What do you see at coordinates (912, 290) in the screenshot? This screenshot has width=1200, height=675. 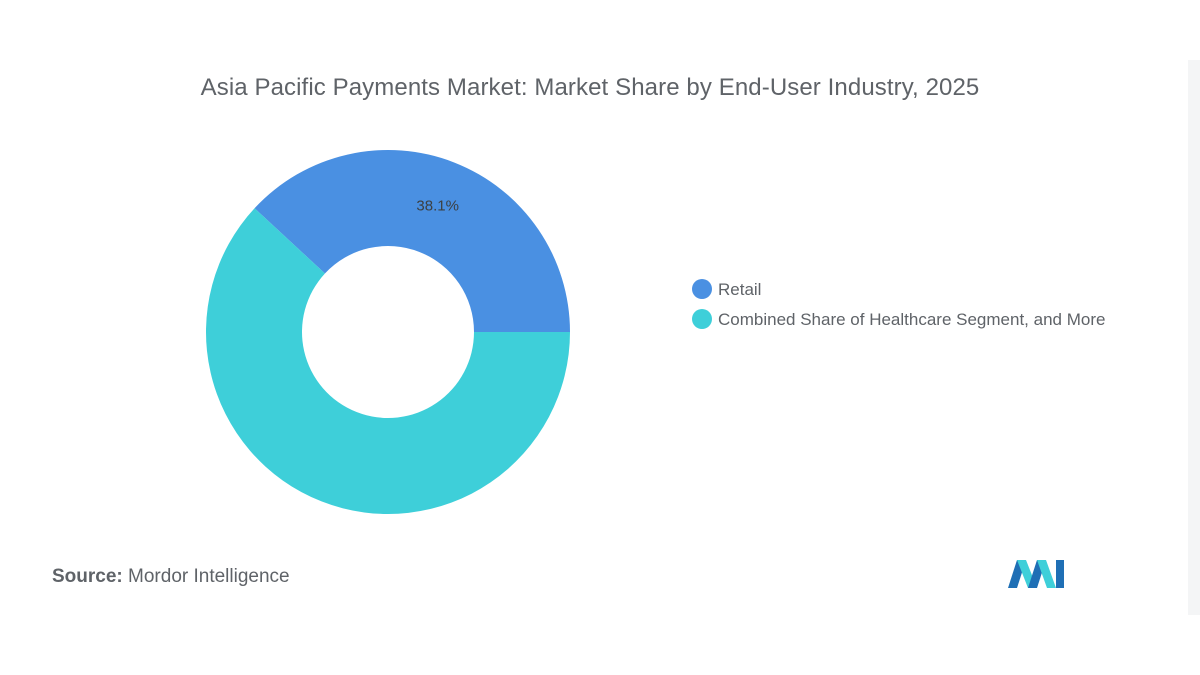 I see `legend-item-0: Retail` at bounding box center [912, 290].